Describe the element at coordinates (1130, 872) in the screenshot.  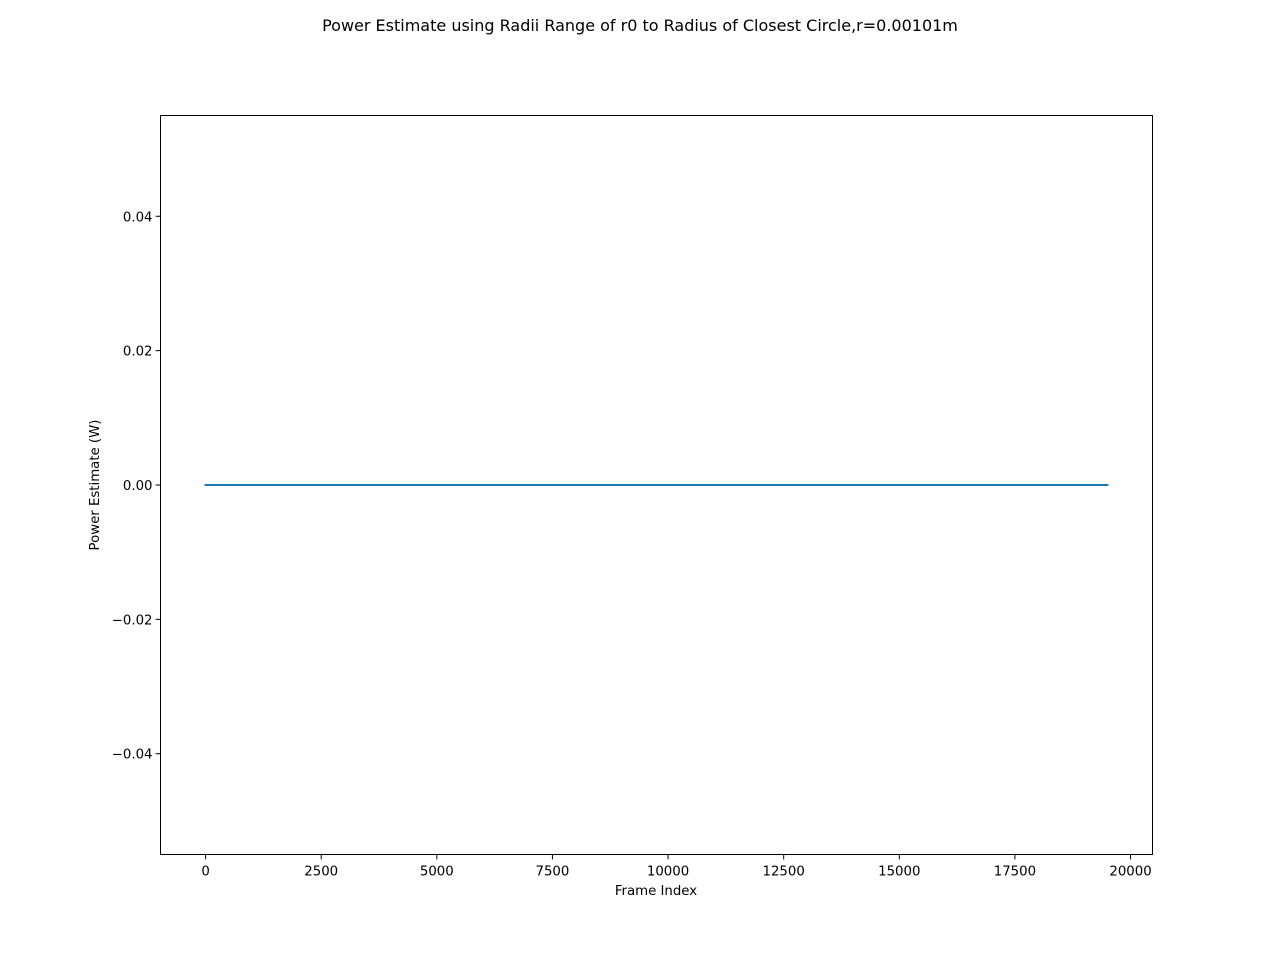
I see `x-tick-label: 20000` at that location.